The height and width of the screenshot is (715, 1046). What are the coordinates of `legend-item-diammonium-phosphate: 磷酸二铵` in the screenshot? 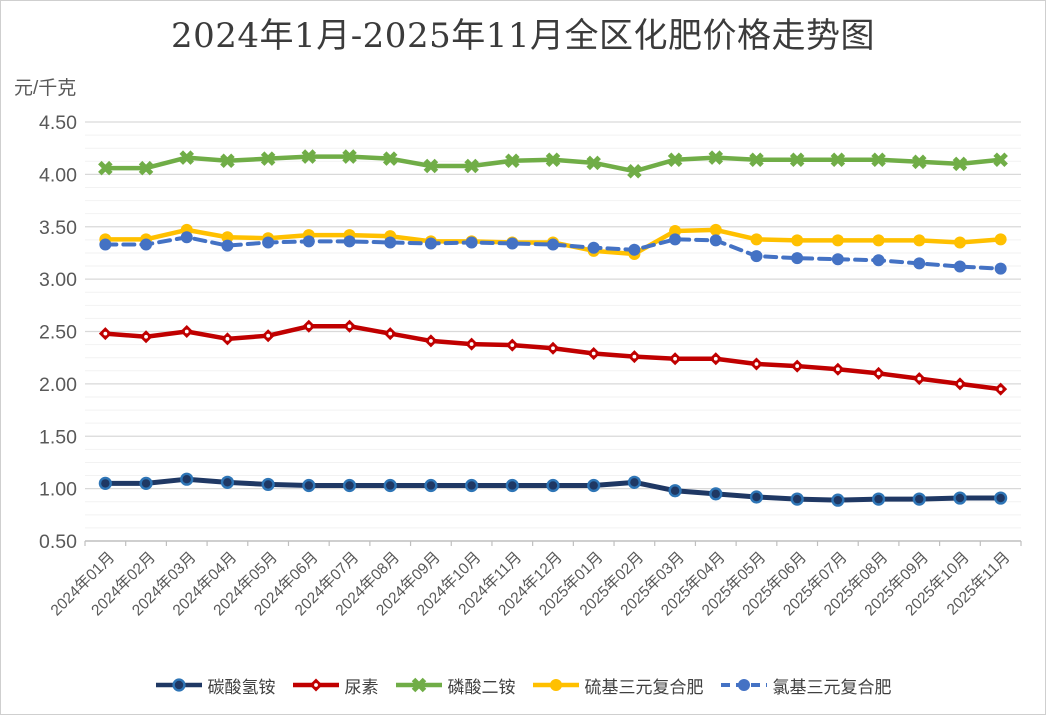 It's located at (455, 685).